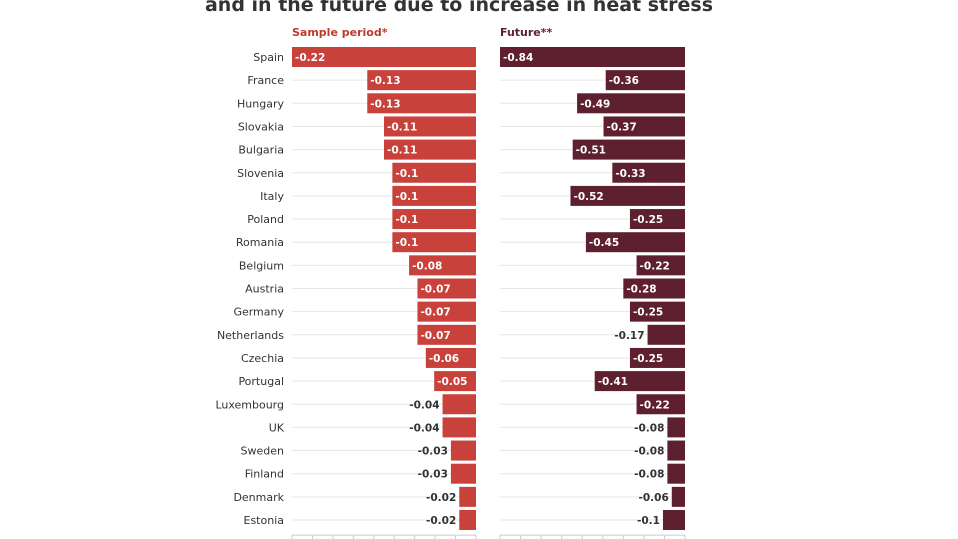 This screenshot has height=539, width=958. What do you see at coordinates (277, 427) in the screenshot?
I see `category-label: UK` at bounding box center [277, 427].